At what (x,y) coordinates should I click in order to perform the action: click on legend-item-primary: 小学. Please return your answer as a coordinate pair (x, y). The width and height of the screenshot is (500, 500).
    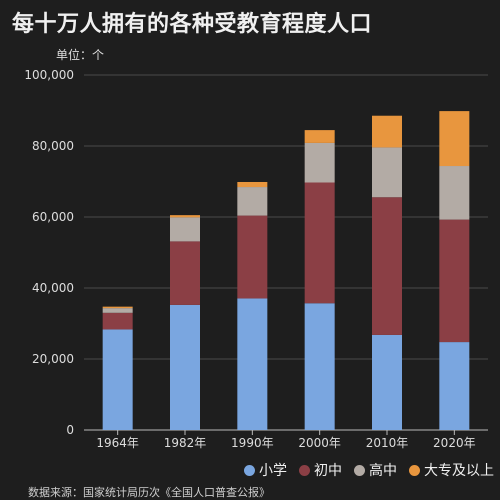
    Looking at the image, I should click on (265, 470).